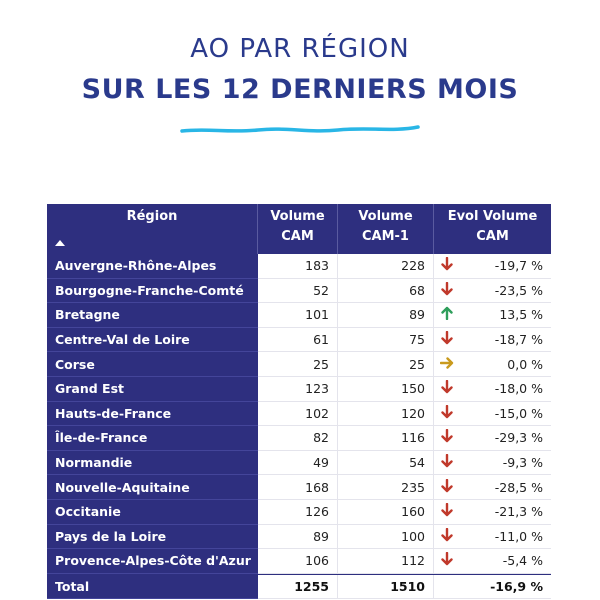  Describe the element at coordinates (152, 229) in the screenshot. I see `column-header-region: Région` at that location.